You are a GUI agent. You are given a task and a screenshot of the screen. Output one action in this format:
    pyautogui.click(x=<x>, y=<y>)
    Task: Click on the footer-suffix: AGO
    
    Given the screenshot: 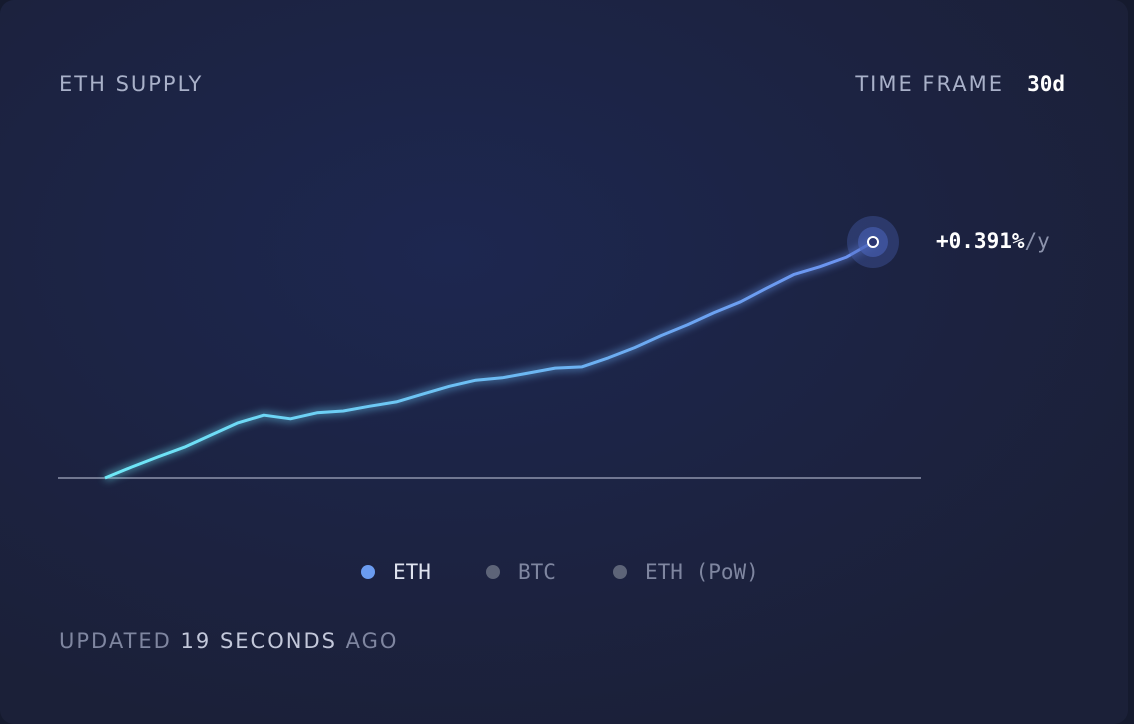 What is the action you would take?
    pyautogui.click(x=372, y=641)
    